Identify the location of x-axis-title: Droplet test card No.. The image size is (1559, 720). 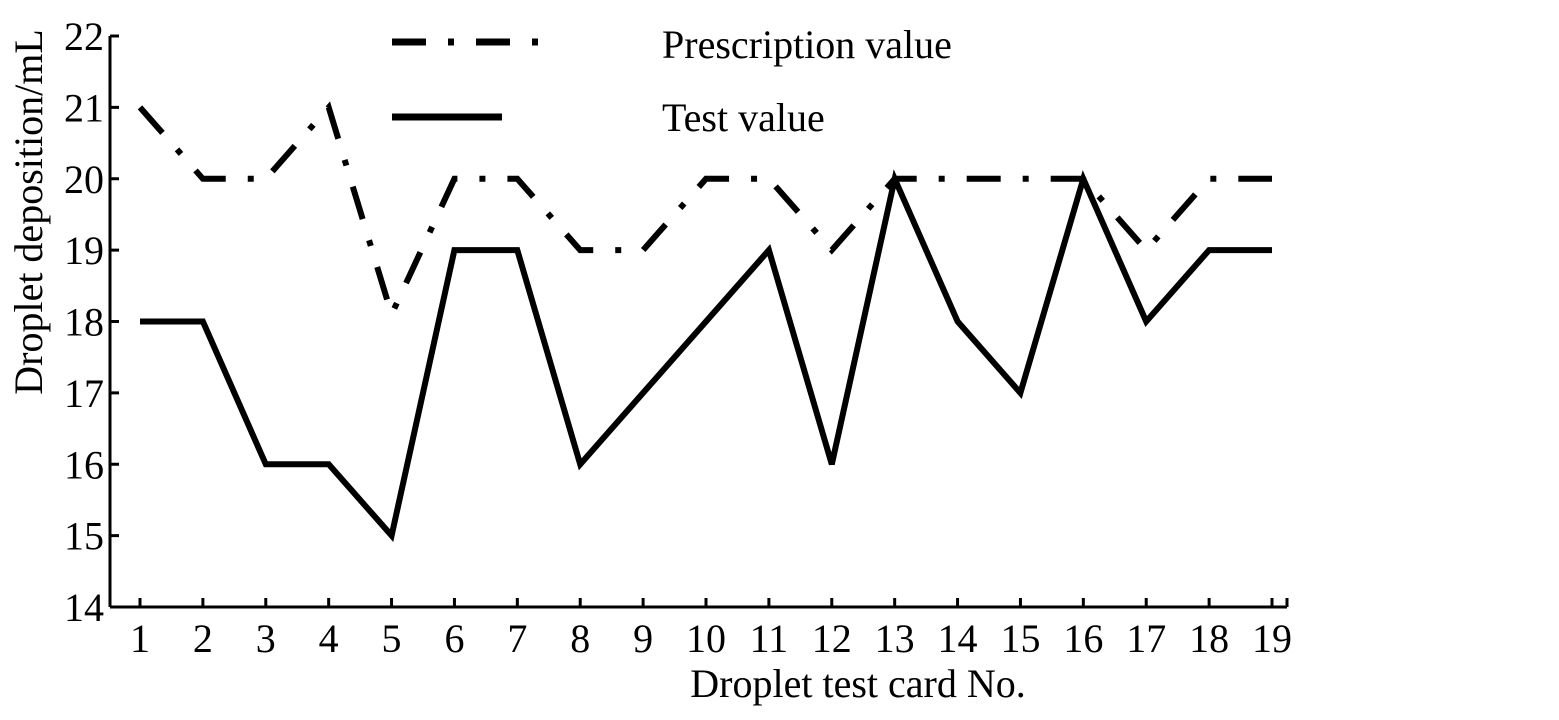
(857, 683).